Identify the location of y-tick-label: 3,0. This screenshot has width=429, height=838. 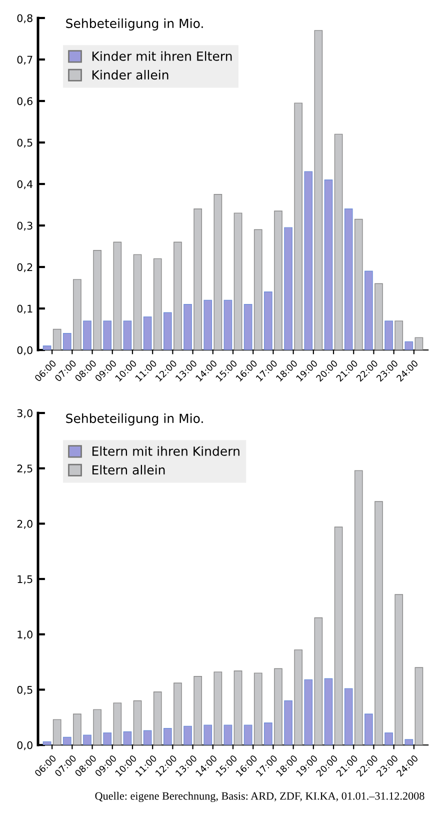
(24, 413).